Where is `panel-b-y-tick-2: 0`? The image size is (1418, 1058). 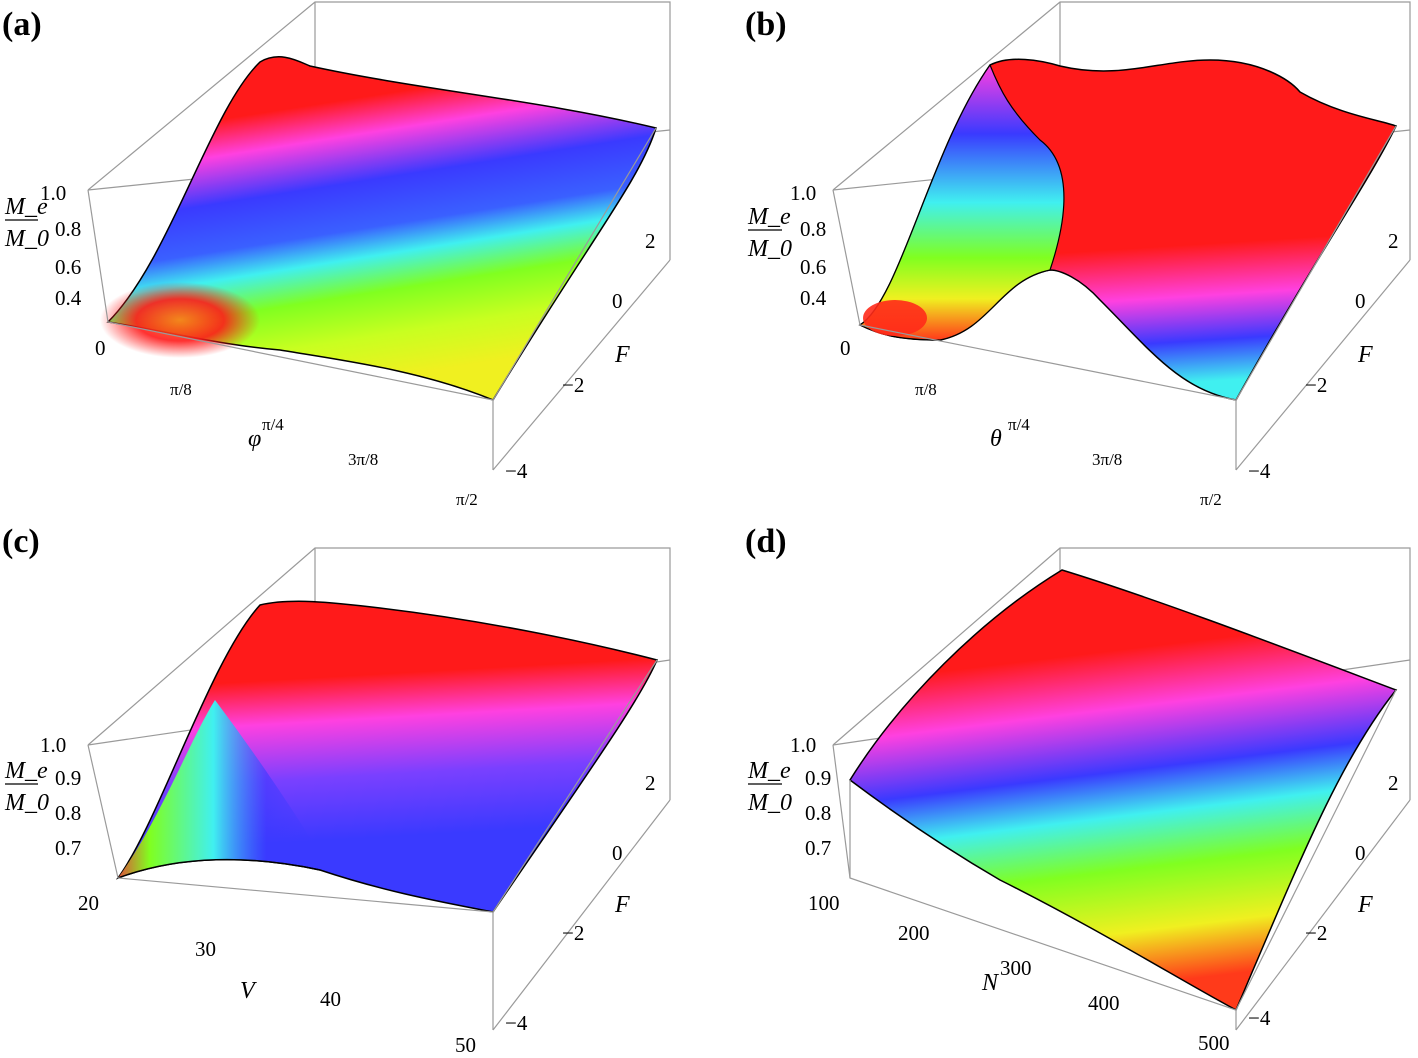 panel-b-y-tick-2: 0 is located at coordinates (1360, 301).